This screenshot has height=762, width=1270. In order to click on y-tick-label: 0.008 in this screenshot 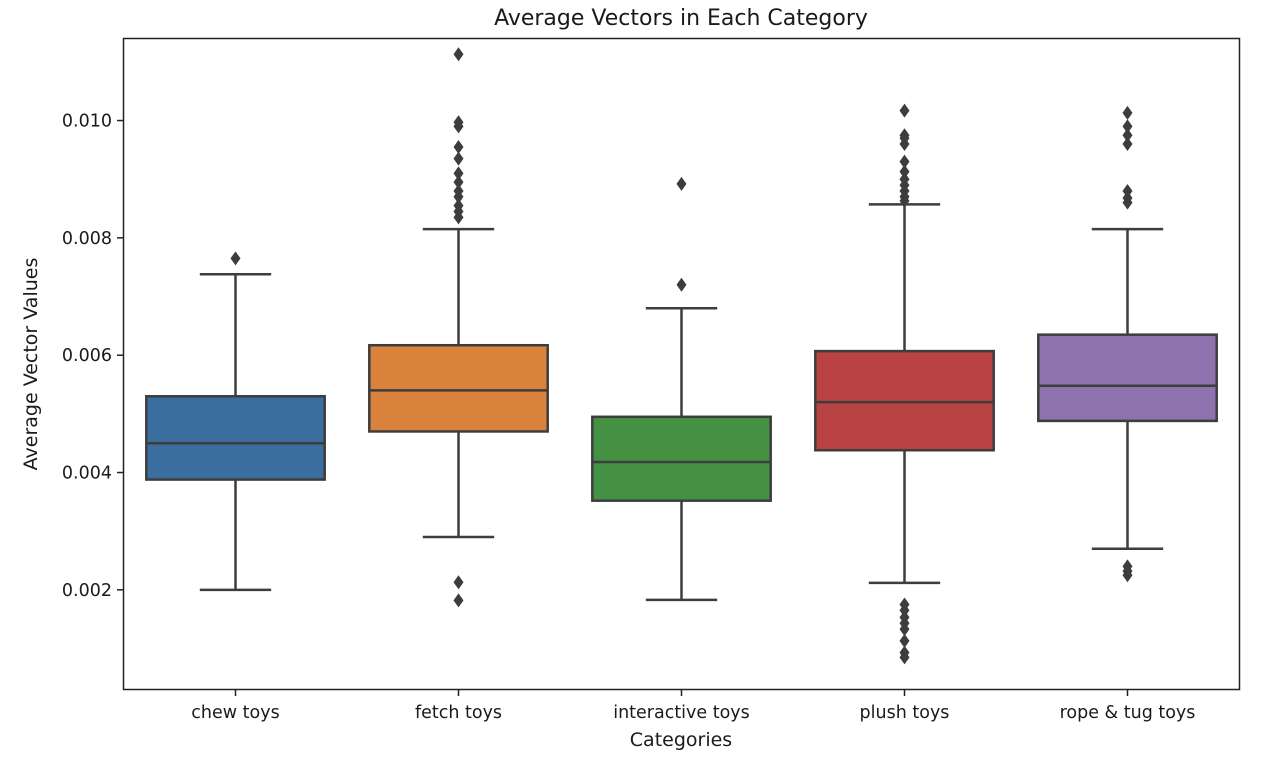, I will do `click(87, 239)`.